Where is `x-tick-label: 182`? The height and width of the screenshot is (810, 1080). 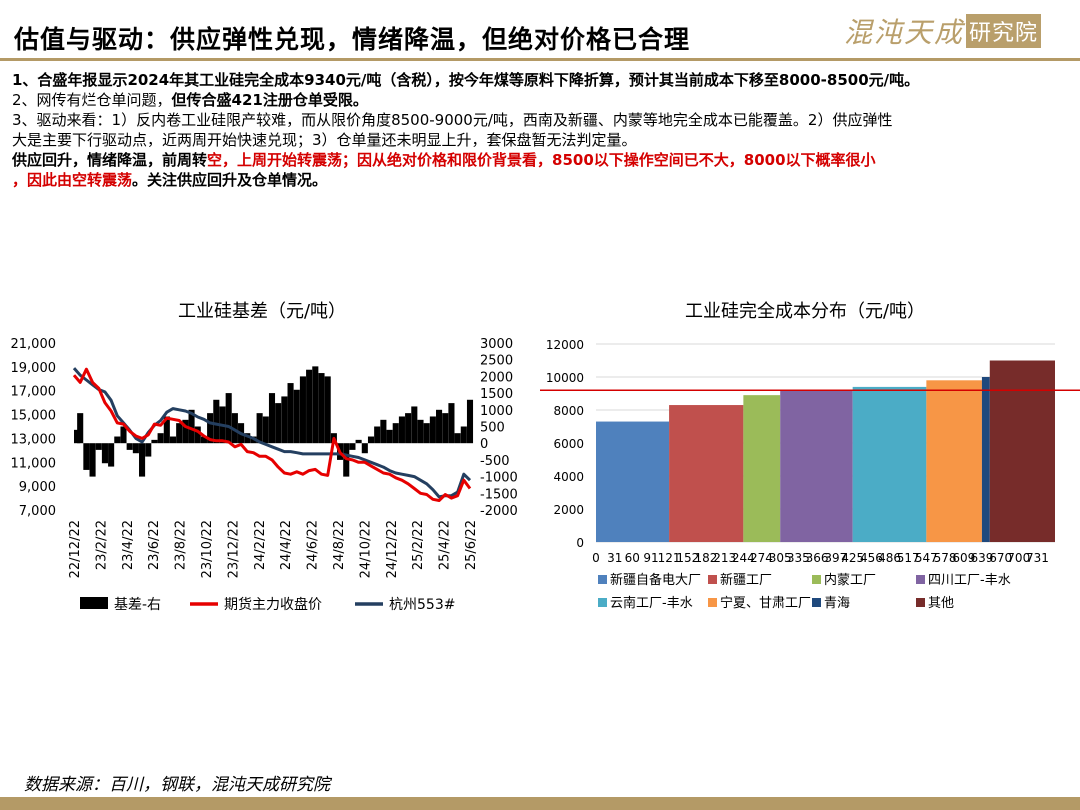
x-tick-label: 182 is located at coordinates (705, 558).